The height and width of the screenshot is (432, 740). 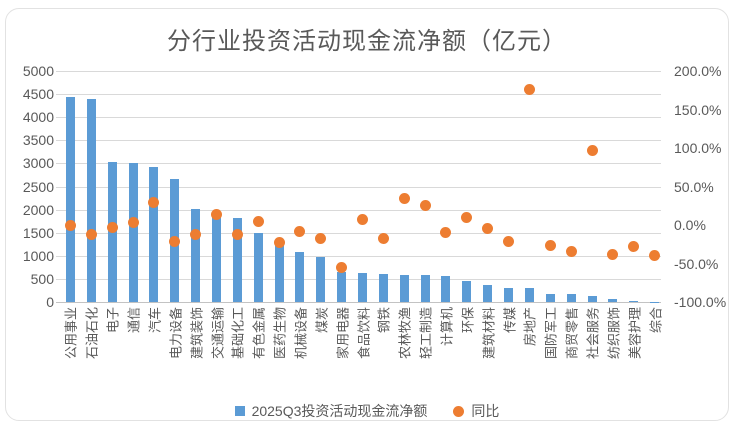 What do you see at coordinates (476, 411) in the screenshot?
I see `legend-item-yoy: 同比` at bounding box center [476, 411].